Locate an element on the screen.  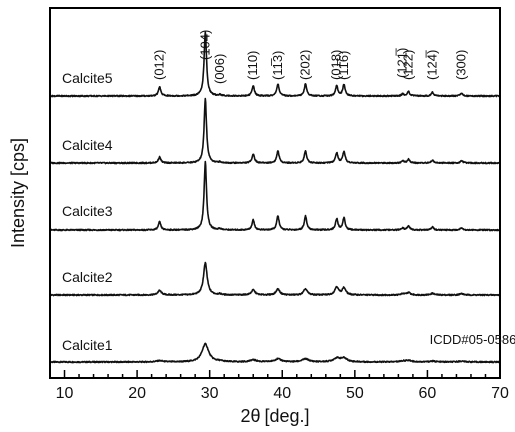
hkl-label-7: (11̅6) is located at coordinates (343, 65).